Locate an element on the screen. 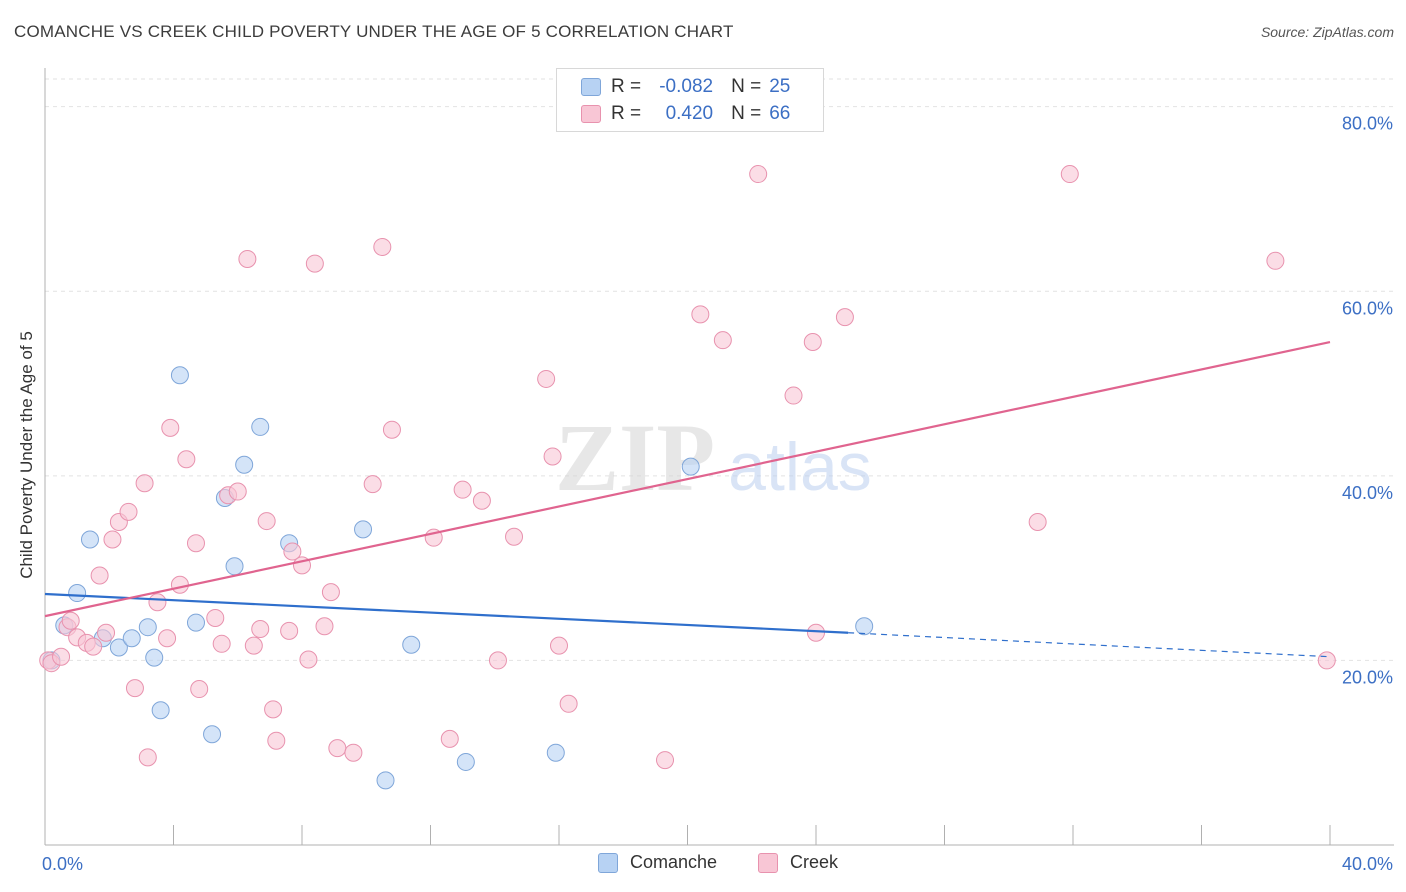 This screenshot has width=1406, height=892. watermark: ZIP atlas is located at coordinates (713, 457).